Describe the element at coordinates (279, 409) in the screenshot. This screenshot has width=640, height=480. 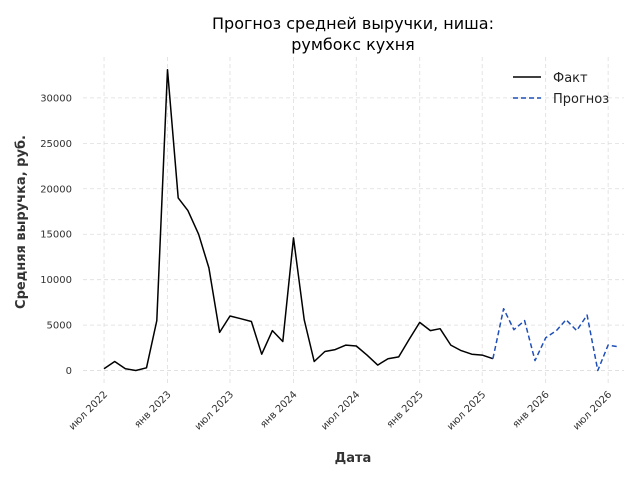
I see `x-tick-label: янв 2024` at that location.